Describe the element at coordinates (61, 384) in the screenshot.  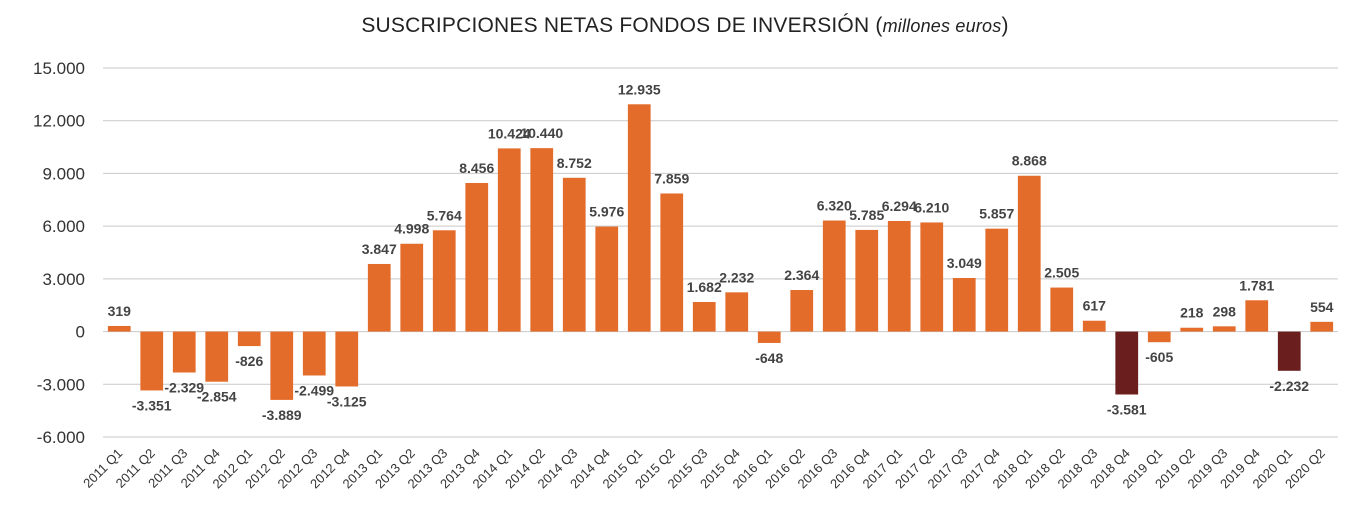
I see `y-tick-label: -3.000` at that location.